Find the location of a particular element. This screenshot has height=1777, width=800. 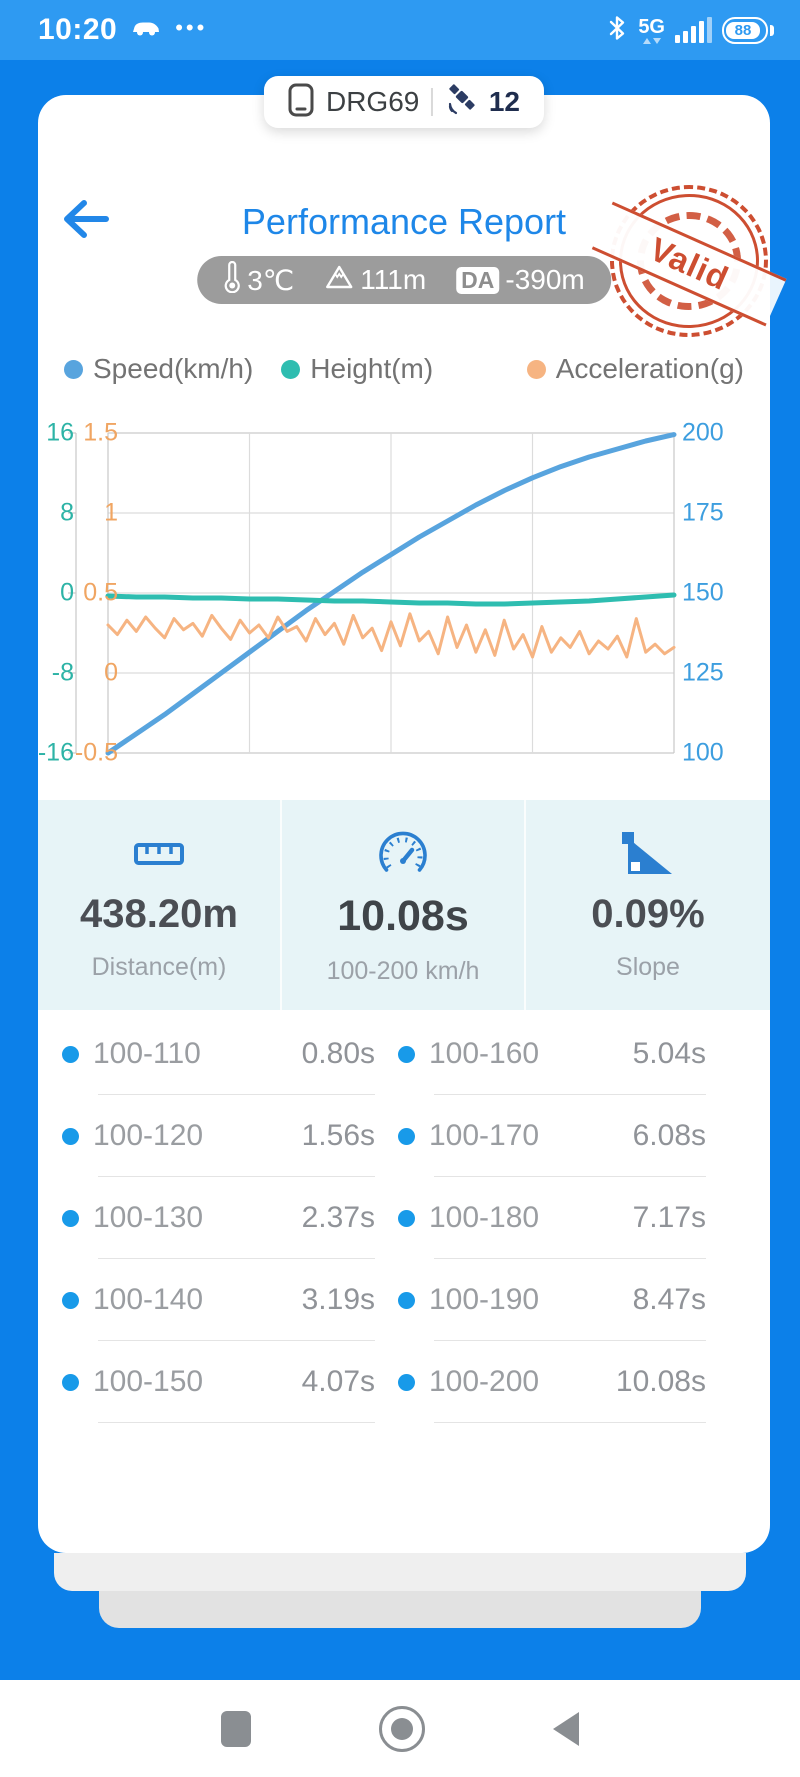

interval-row: 100-130 2.37s is located at coordinates (218, 1218).